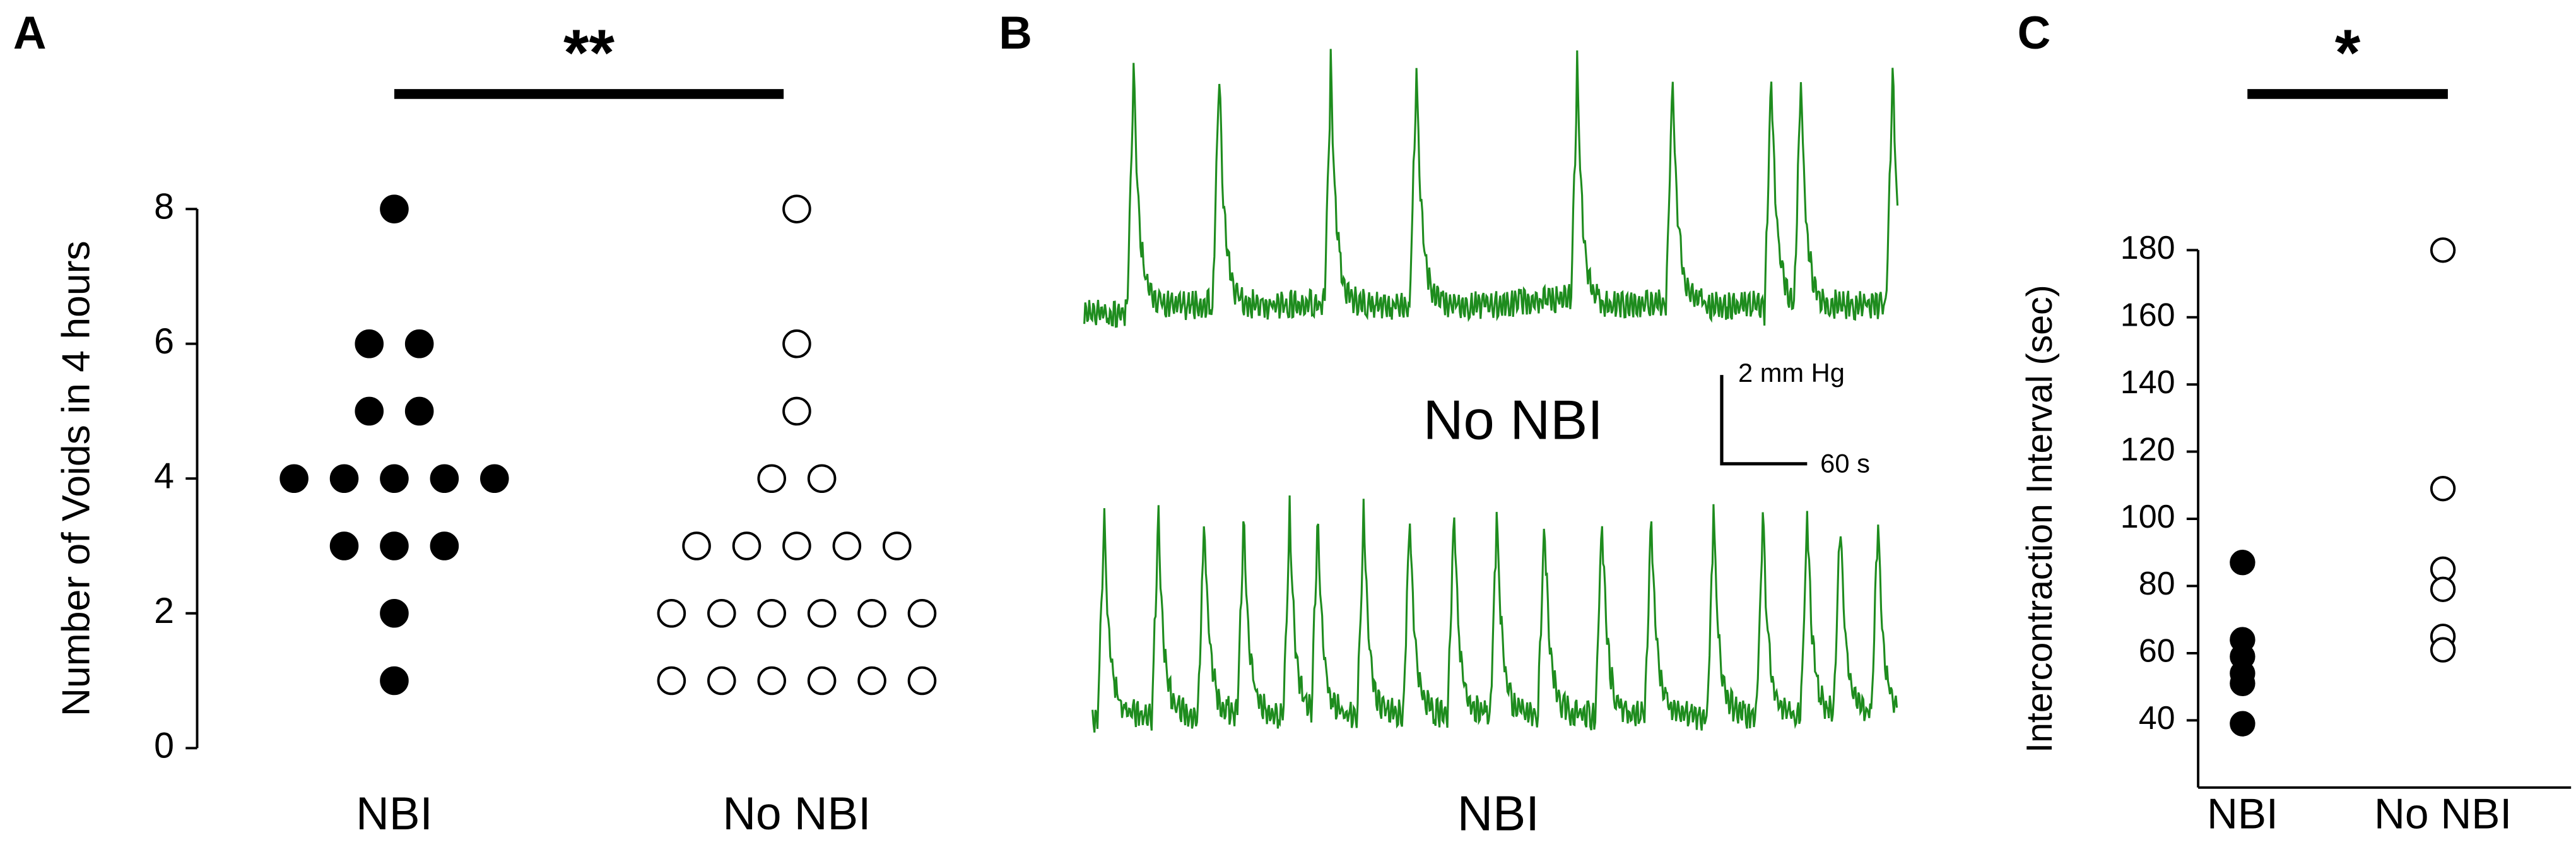 The image size is (2576, 847). What do you see at coordinates (1513, 420) in the screenshot?
I see `trace-label: No NBI` at bounding box center [1513, 420].